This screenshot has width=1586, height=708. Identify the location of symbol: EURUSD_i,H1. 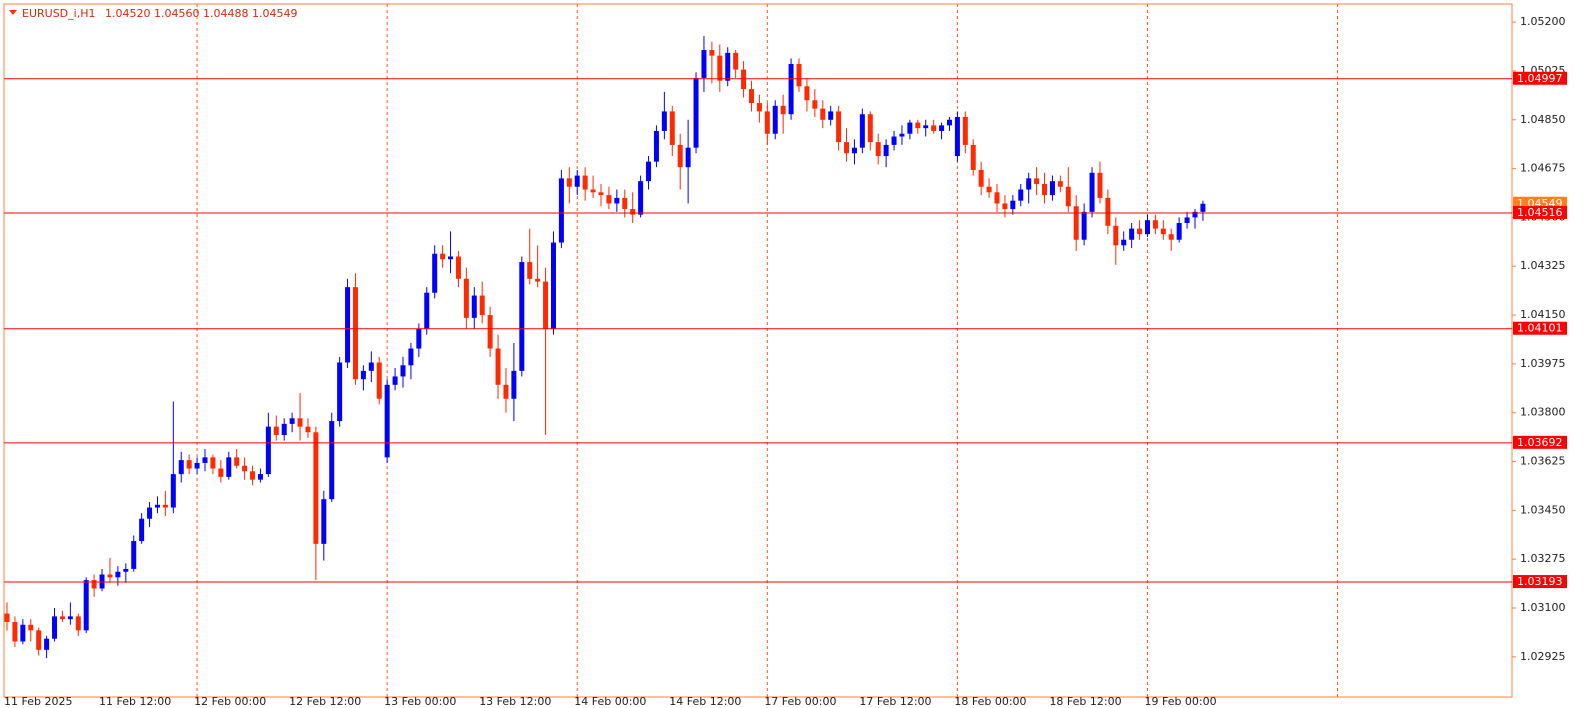
(58, 13).